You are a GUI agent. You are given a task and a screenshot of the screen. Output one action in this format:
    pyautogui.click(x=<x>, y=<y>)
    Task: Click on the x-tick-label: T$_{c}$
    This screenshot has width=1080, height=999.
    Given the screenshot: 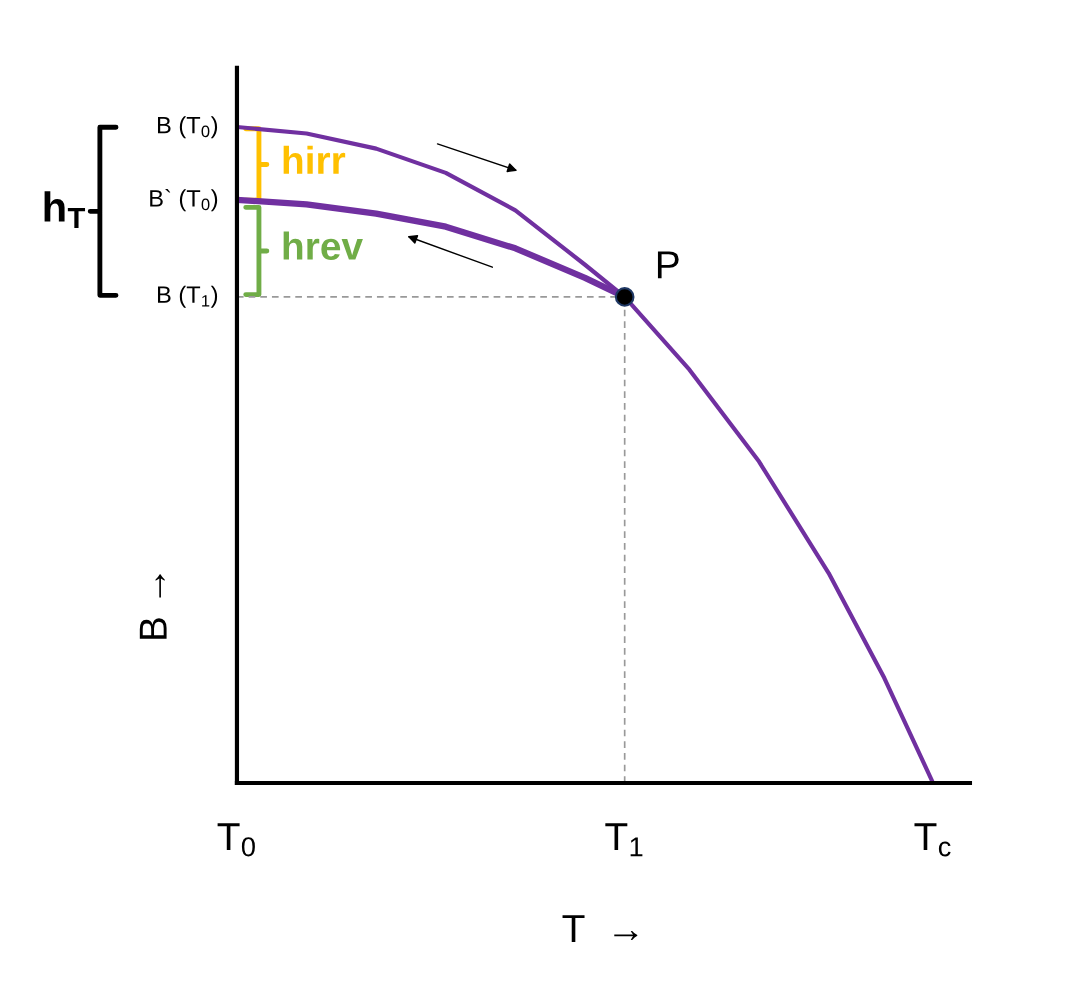 What is the action you would take?
    pyautogui.click(x=932, y=840)
    